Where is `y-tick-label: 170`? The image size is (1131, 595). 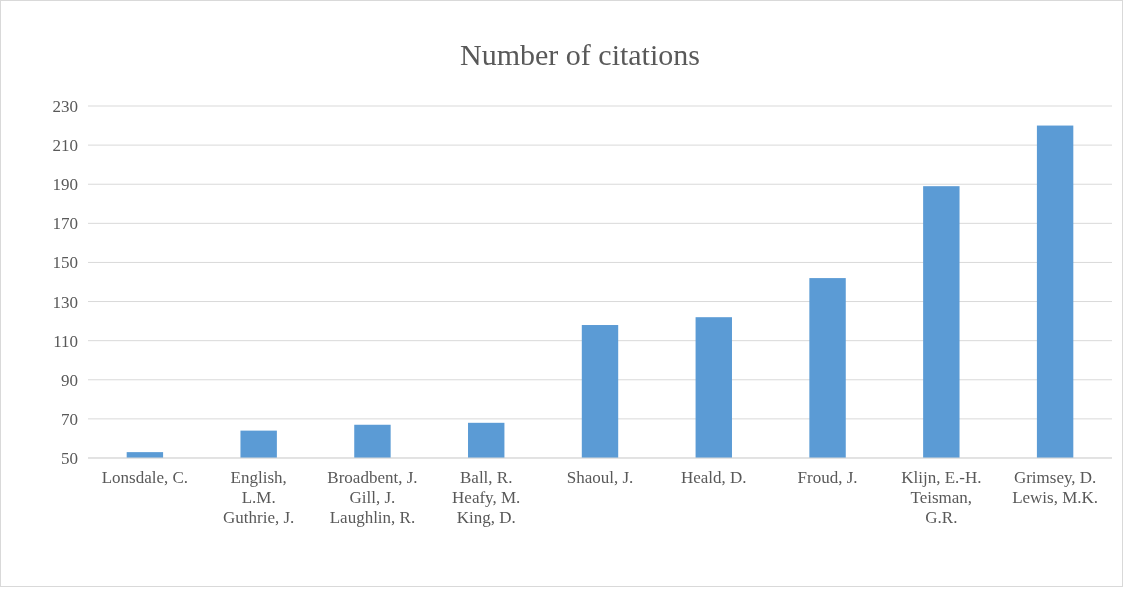 y-tick-label: 170 is located at coordinates (65, 224).